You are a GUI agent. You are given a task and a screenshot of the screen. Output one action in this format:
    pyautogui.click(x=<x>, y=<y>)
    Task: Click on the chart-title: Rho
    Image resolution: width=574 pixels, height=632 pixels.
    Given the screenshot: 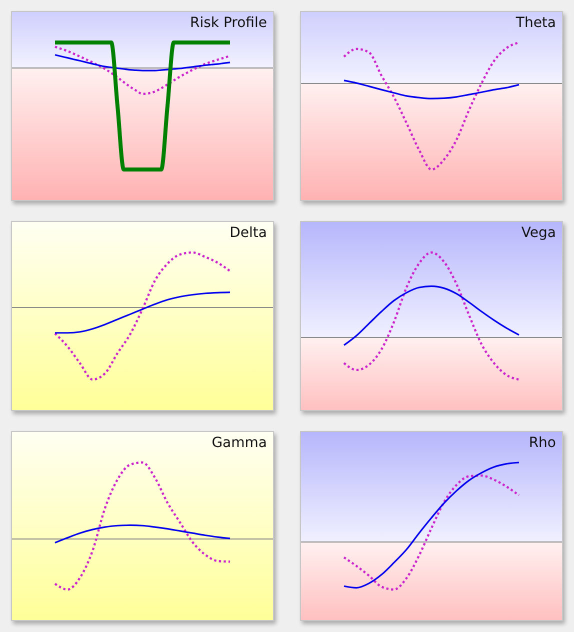 What is the action you would take?
    pyautogui.click(x=542, y=443)
    